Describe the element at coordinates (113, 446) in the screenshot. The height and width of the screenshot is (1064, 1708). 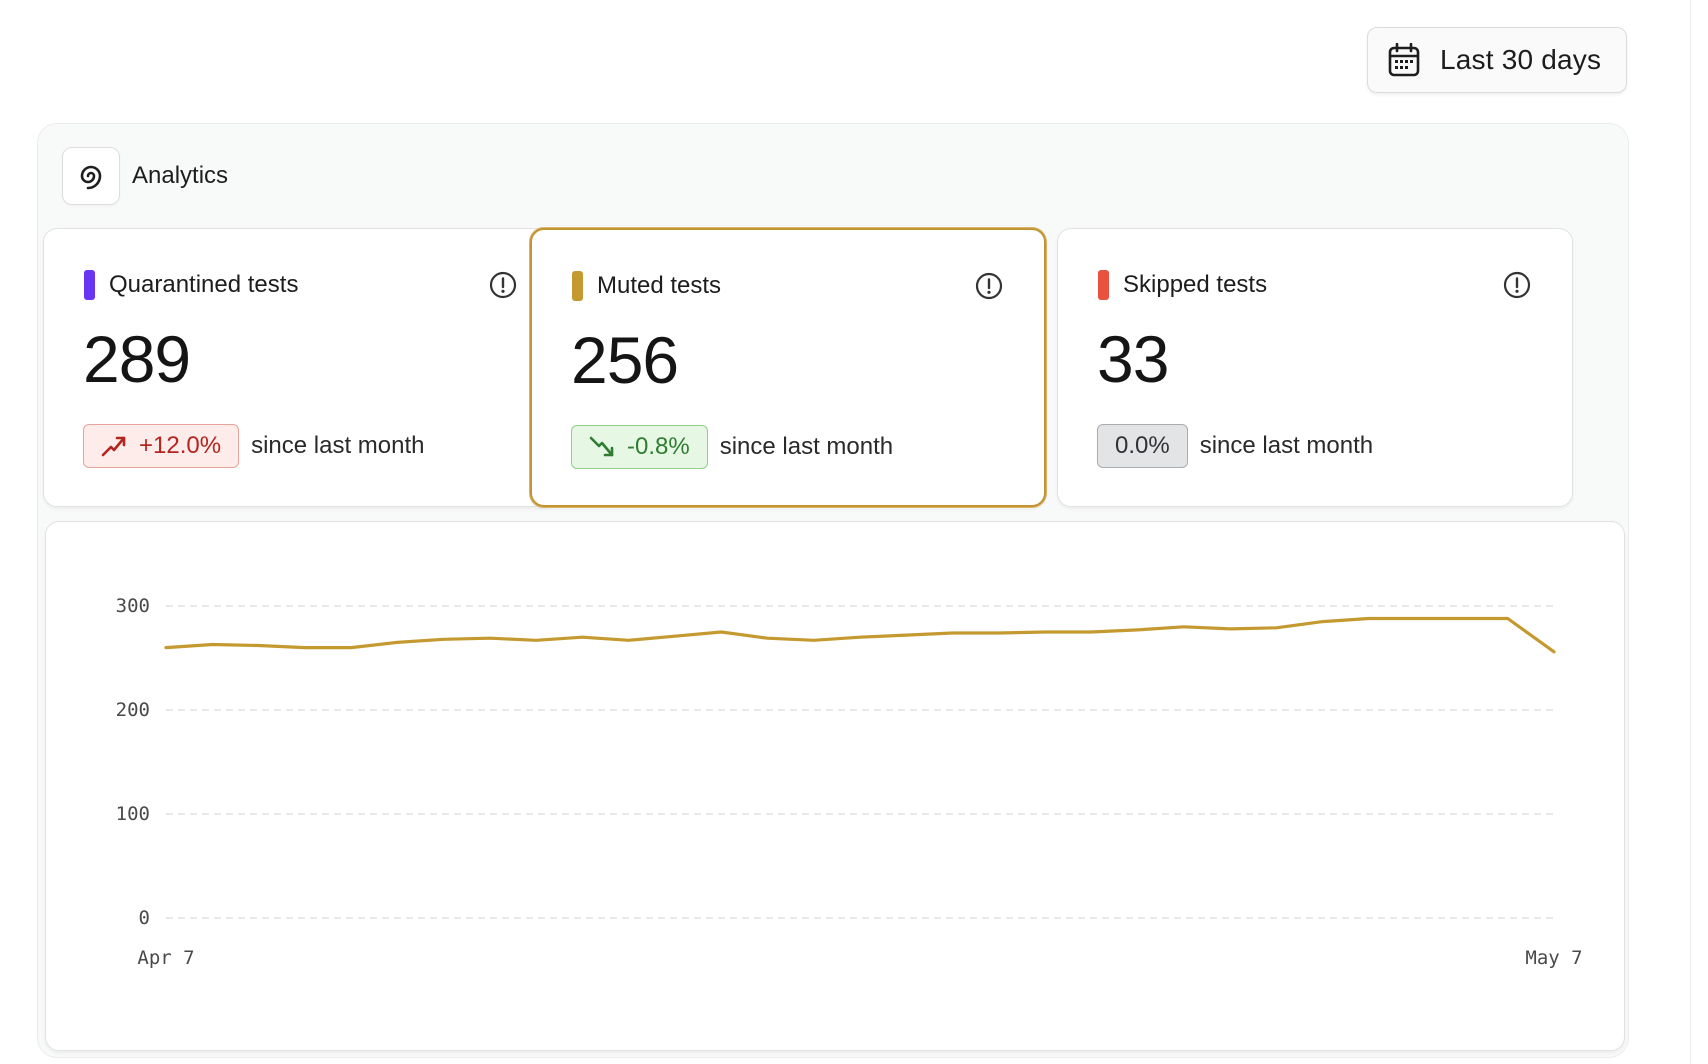
I see `trend-up-icon` at that location.